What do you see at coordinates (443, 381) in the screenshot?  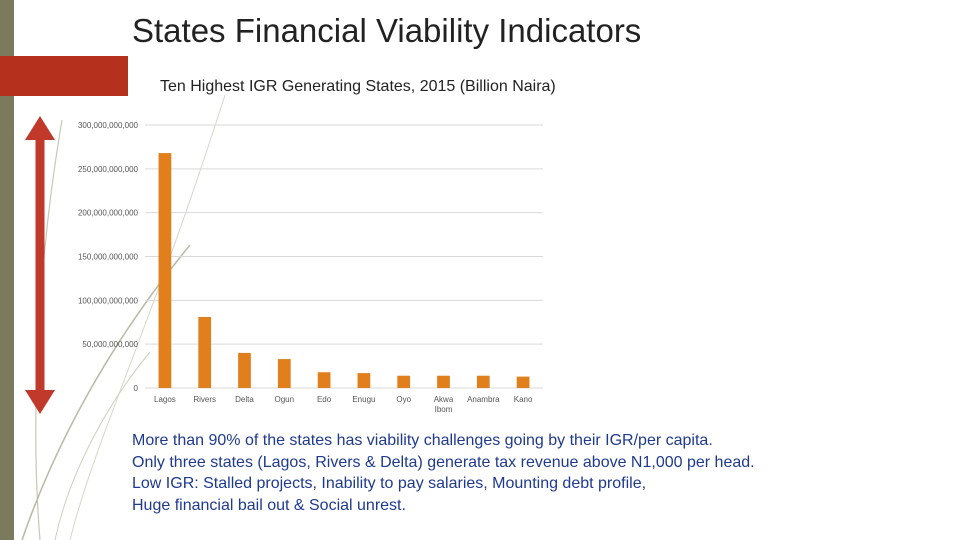 I see `bar-akwa-ibom` at bounding box center [443, 381].